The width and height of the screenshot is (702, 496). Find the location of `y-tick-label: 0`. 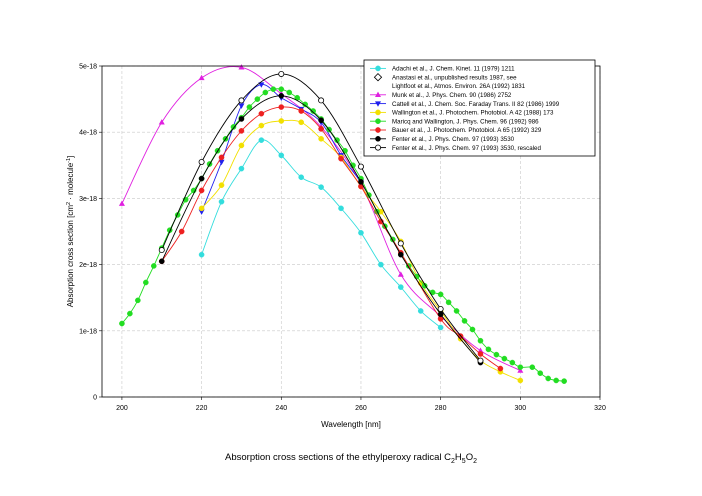

y-tick-label: 0 is located at coordinates (95, 398).